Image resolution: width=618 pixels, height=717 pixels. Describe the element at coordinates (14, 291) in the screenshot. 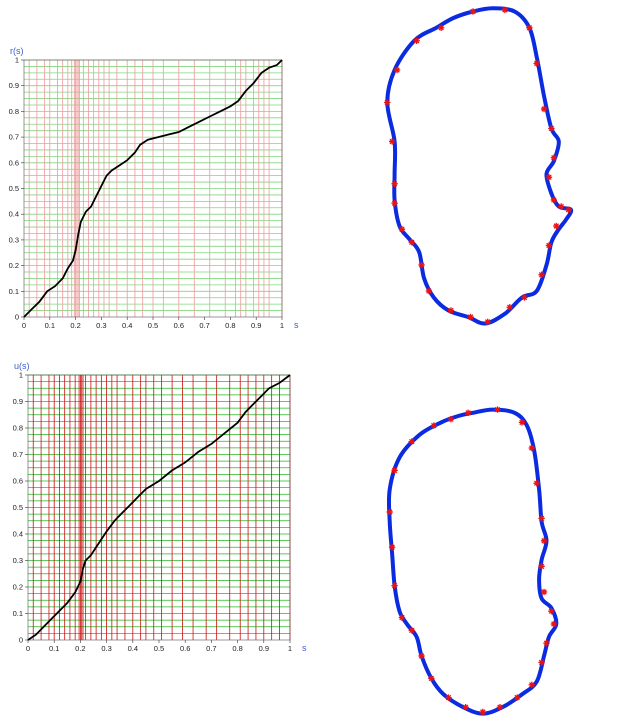

I see `y-tick-label: 0.1` at that location.